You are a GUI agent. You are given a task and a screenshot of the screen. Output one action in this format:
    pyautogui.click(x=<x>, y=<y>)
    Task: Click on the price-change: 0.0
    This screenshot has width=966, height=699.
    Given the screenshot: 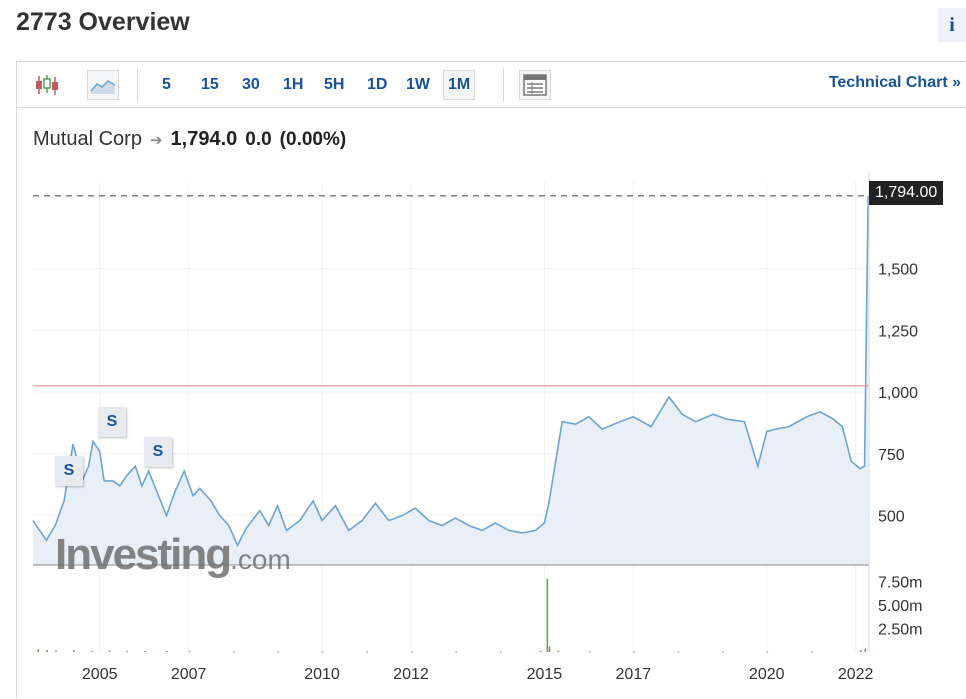 What is the action you would take?
    pyautogui.click(x=258, y=139)
    